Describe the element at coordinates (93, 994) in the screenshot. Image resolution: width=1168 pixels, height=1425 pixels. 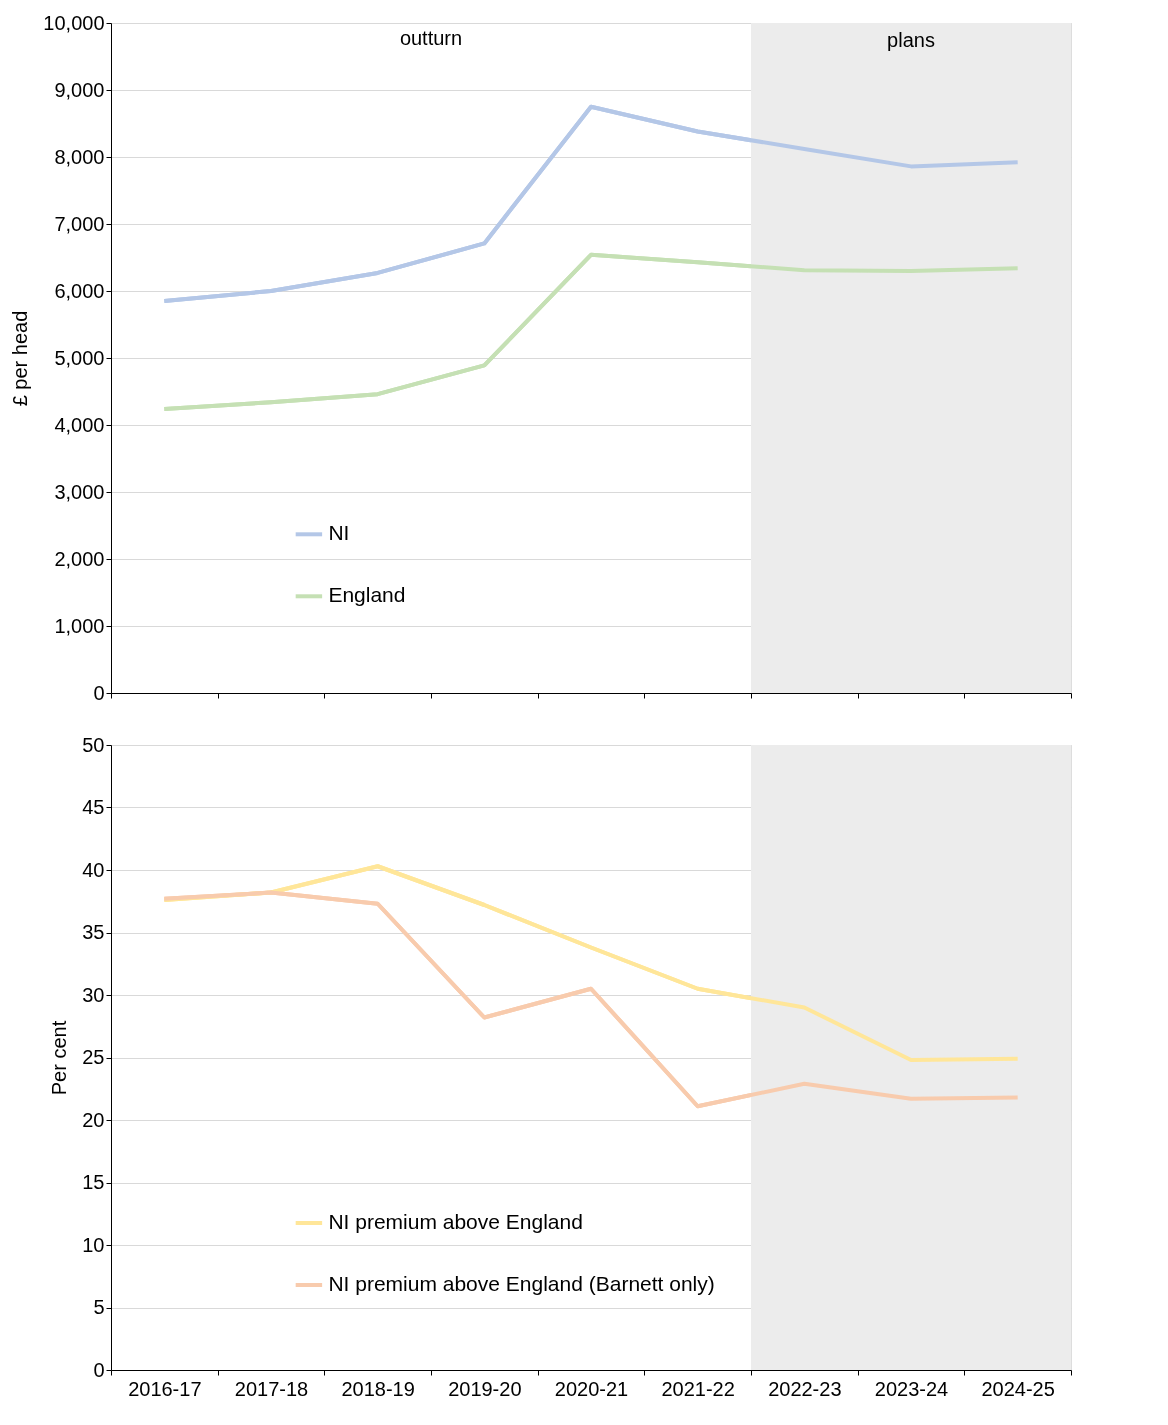
I see `y-tick-label: 30` at that location.